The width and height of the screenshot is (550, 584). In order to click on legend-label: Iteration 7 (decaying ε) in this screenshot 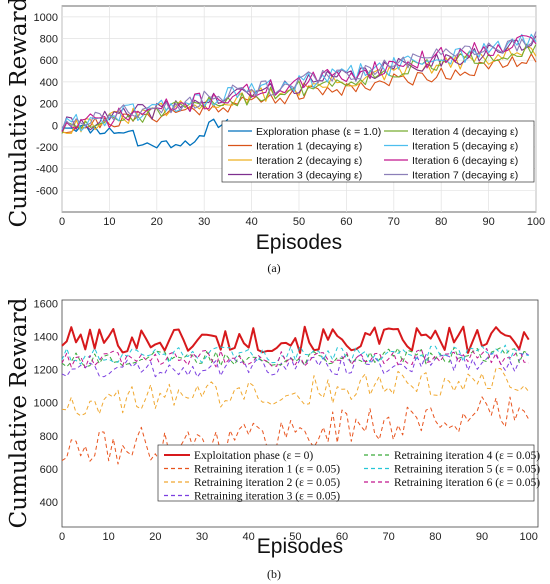, I will do `click(465, 176)`.